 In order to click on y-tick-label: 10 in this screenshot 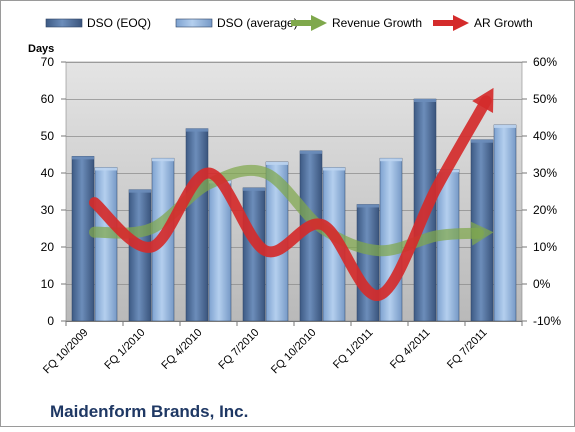, I will do `click(48, 284)`.